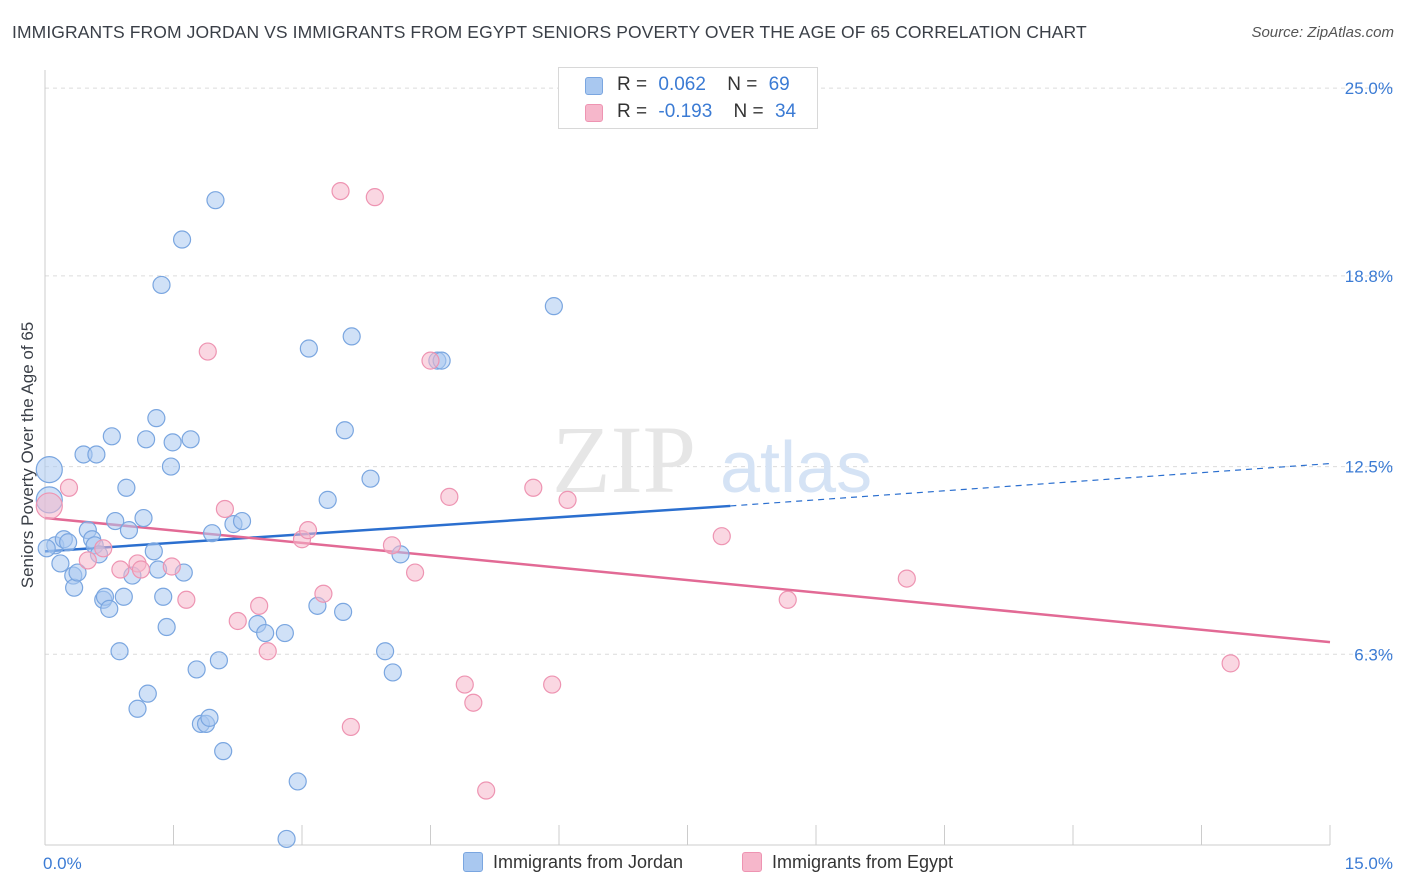  What do you see at coordinates (685, 111) in the screenshot?
I see `egypt-r-value: -0.193` at bounding box center [685, 111].